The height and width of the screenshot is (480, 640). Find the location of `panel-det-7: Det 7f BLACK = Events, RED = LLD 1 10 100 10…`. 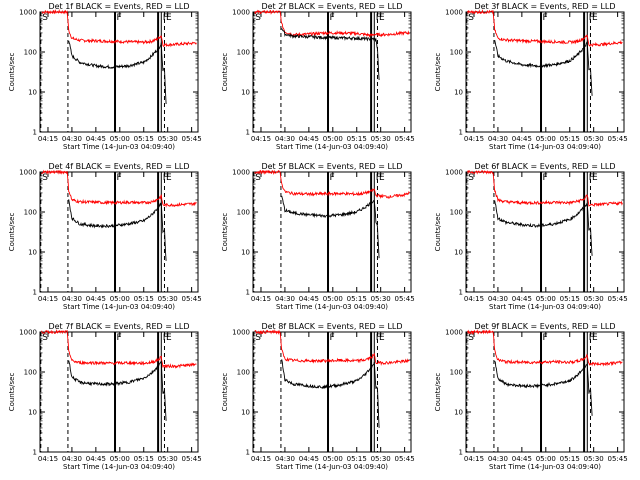

panel-det-7: Det 7f BLACK = Events, RED = LLD 1 10 100 10… is located at coordinates (105, 396).